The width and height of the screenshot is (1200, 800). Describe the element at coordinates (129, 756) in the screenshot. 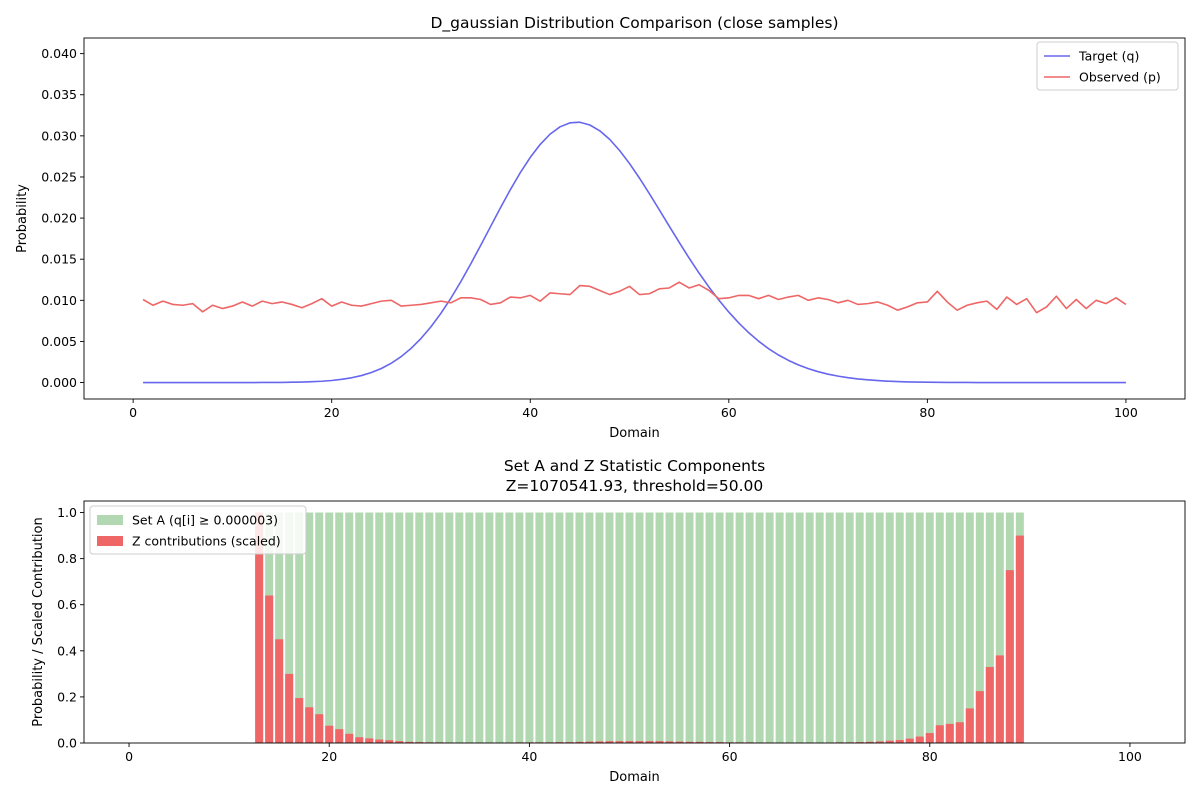

I see `x-tick-label: 0` at that location.